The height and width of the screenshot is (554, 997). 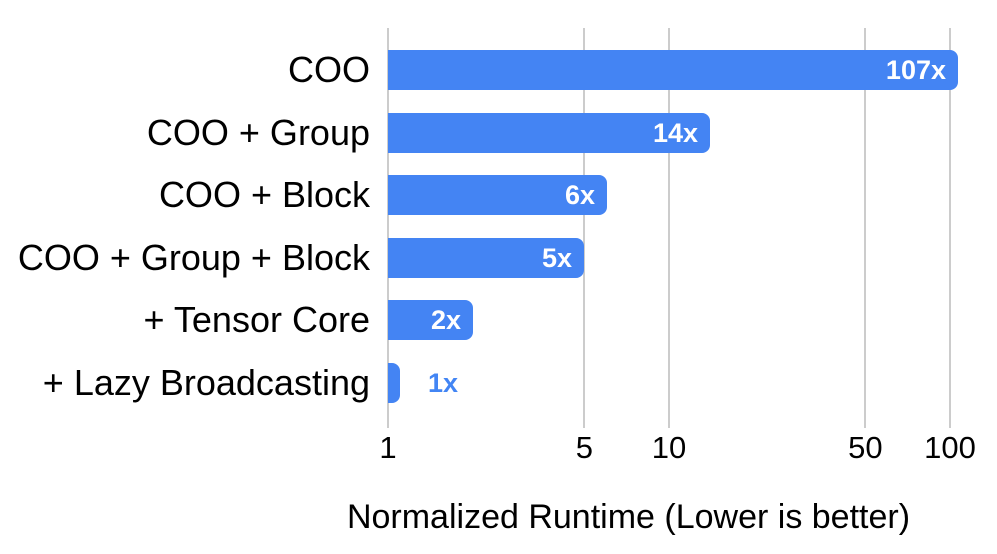 I want to click on bar, so click(x=394, y=383).